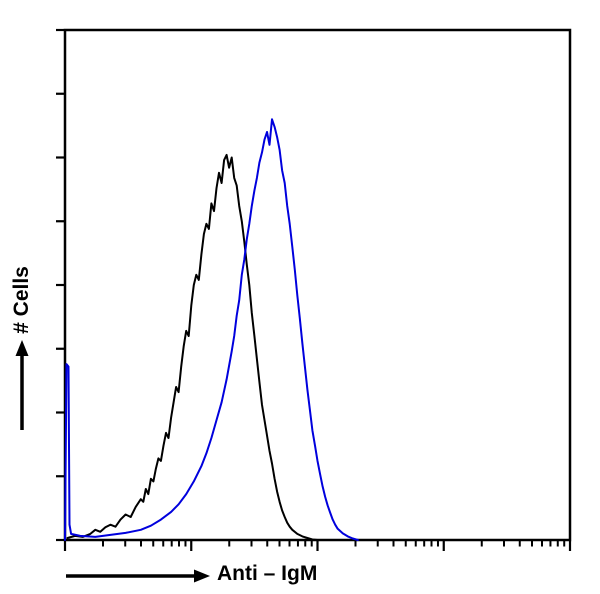 This screenshot has width=600, height=594. What do you see at coordinates (138, 576) in the screenshot?
I see `x-axis-arrow-icon` at bounding box center [138, 576].